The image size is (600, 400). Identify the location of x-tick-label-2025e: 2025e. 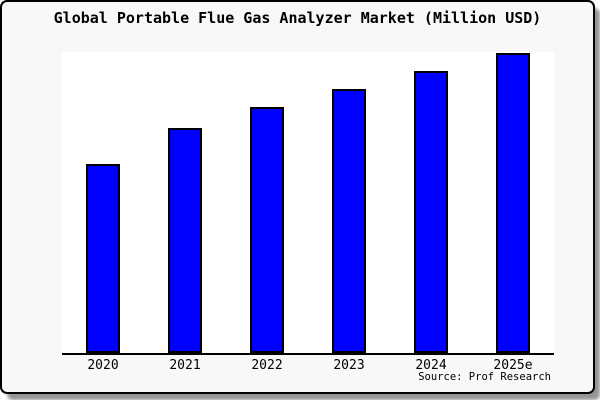
(513, 365).